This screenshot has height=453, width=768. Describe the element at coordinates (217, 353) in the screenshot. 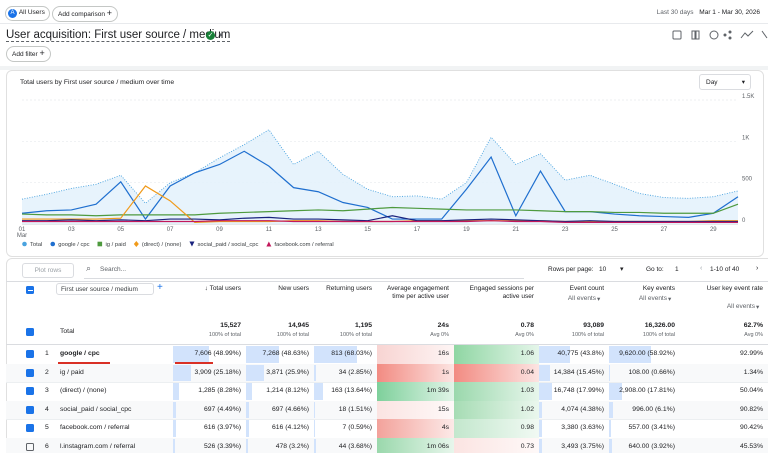

I see `row-value: 7,606 (48.99%)` at that location.